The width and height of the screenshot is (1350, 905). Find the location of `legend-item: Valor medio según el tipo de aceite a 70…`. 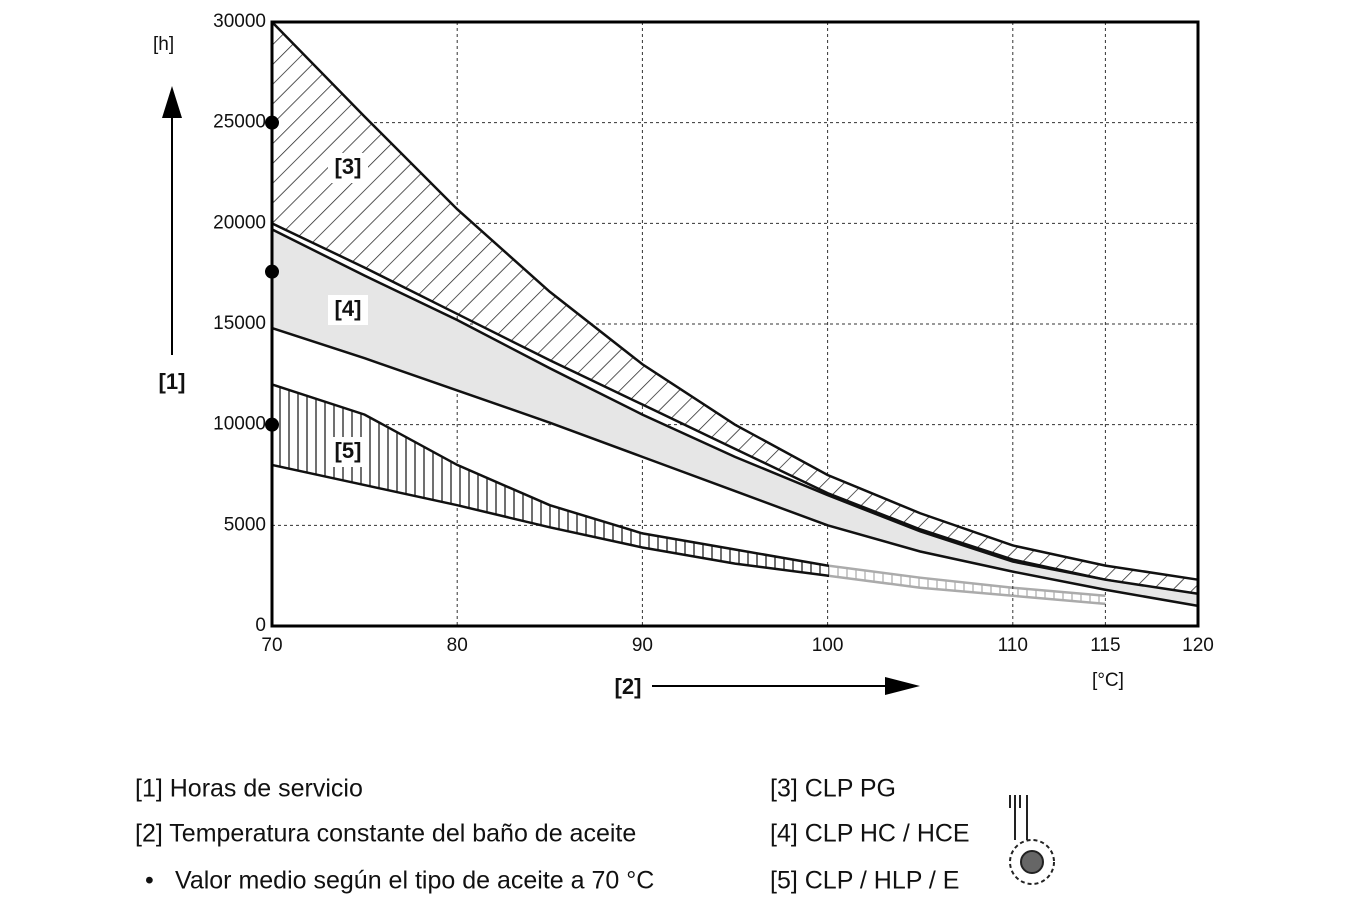

legend-item: Valor medio según el tipo de aceite a 70… is located at coordinates (414, 881).